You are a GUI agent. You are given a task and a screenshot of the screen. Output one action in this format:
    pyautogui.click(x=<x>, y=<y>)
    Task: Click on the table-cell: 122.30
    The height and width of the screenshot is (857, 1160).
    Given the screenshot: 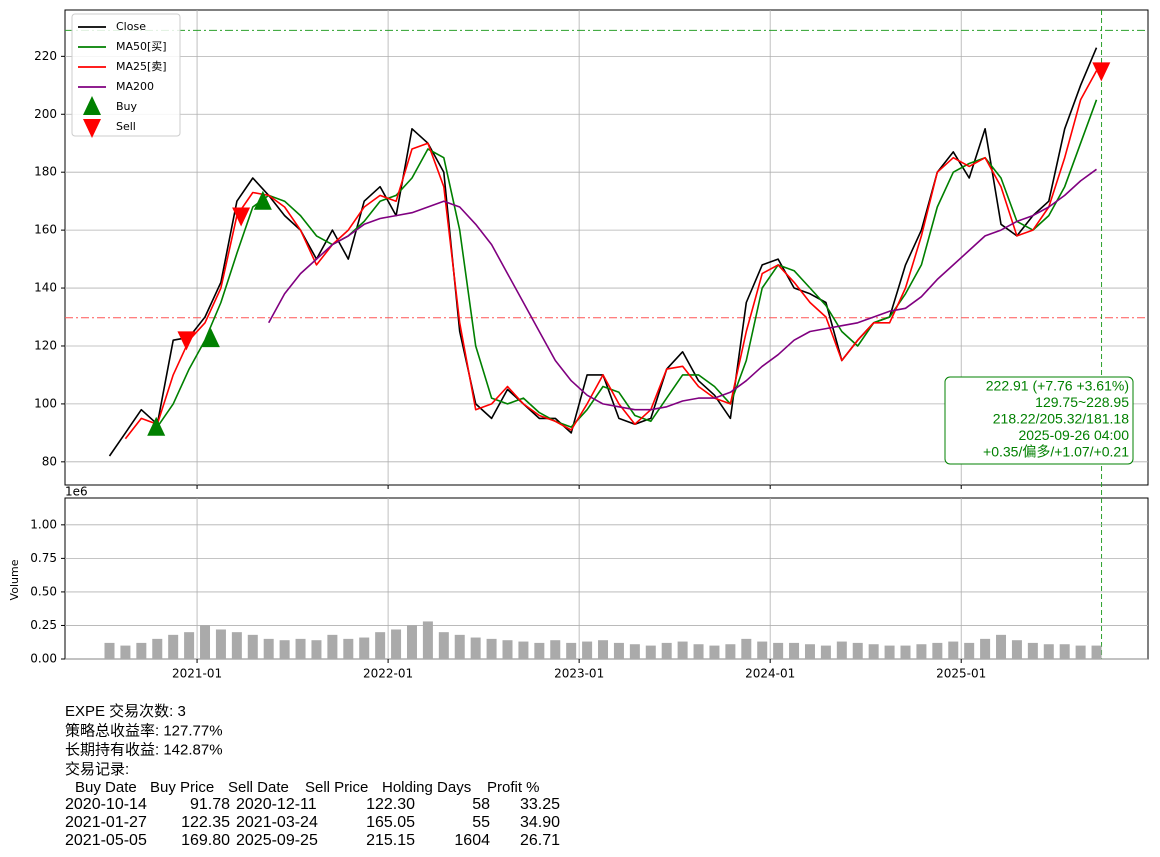 What is the action you would take?
    pyautogui.click(x=390, y=804)
    